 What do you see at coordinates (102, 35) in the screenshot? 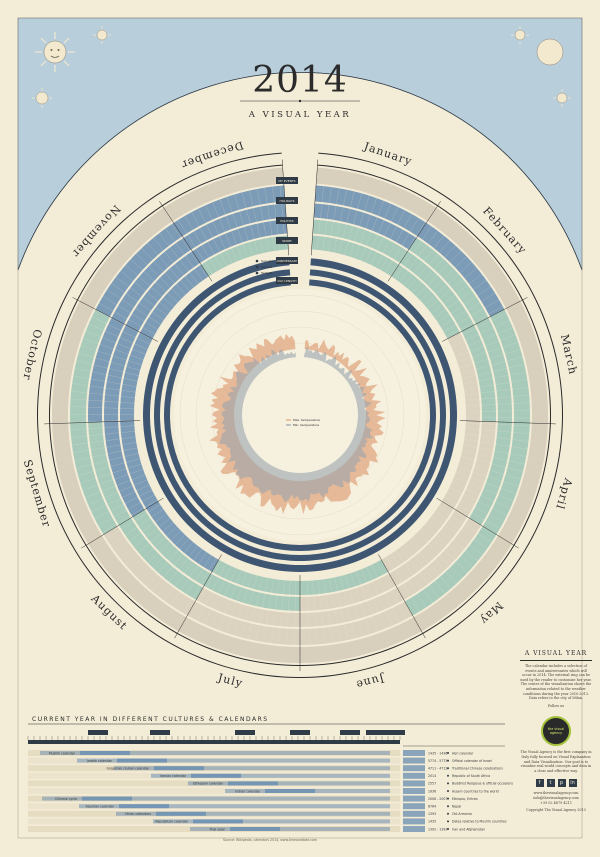
I see `sun-small-icon` at bounding box center [102, 35].